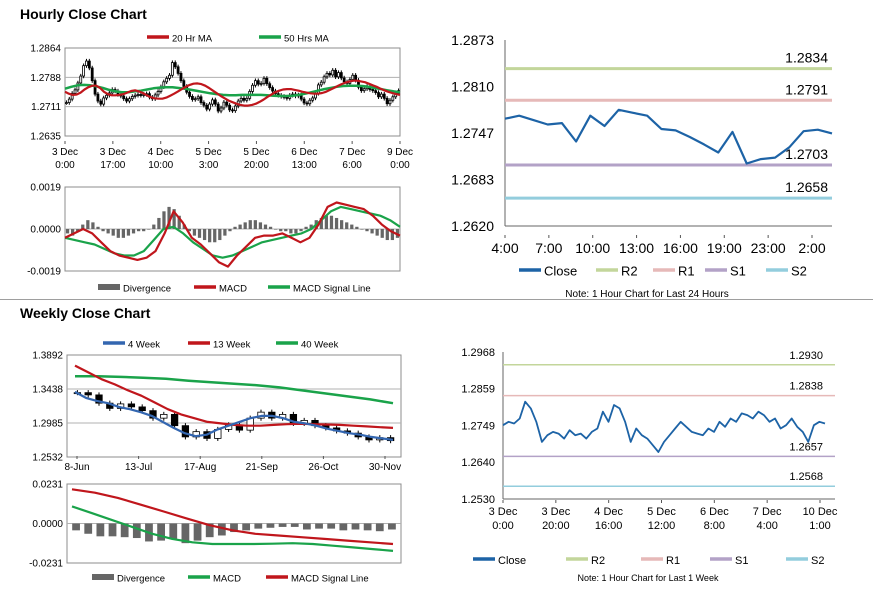 The image size is (873, 601). Describe the element at coordinates (598, 561) in the screenshot. I see `legend-weekly-pivot-r2-label: R2` at that location.